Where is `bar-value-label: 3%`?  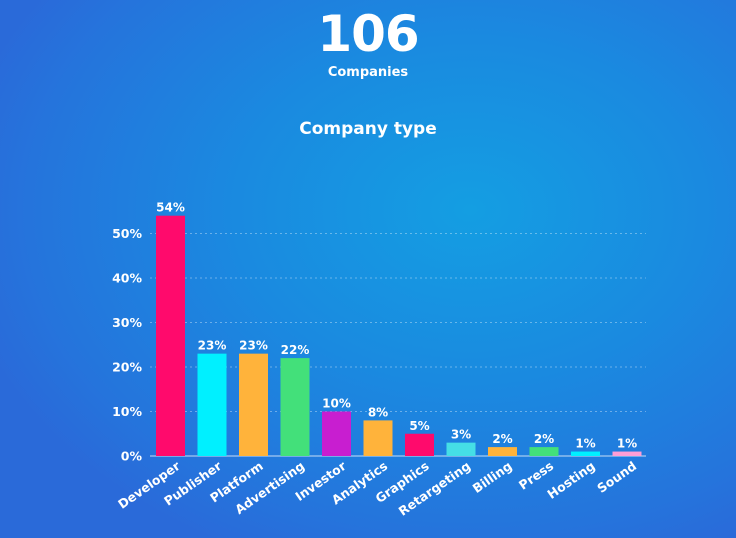
bar-value-label: 3% is located at coordinates (461, 435).